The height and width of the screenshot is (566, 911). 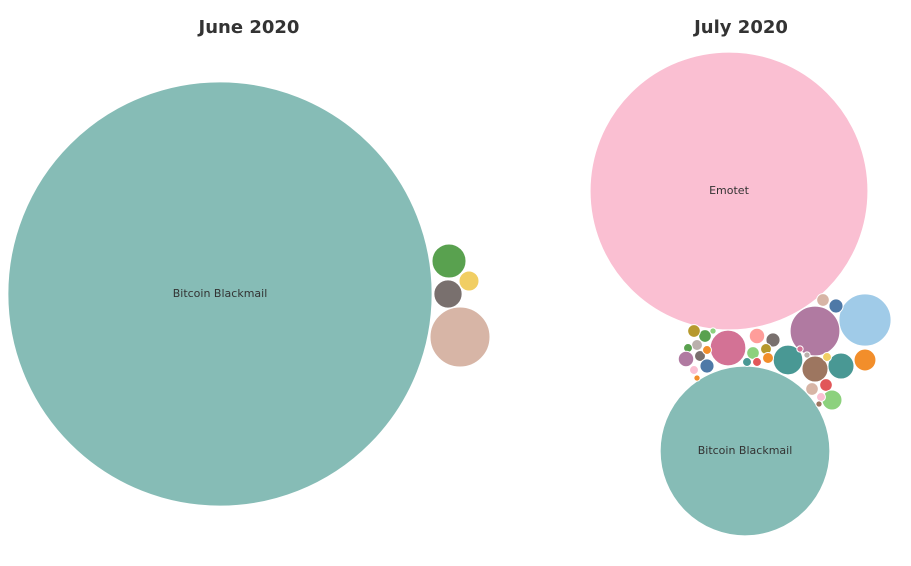 I want to click on bubble-label: Emotet, so click(x=729, y=190).